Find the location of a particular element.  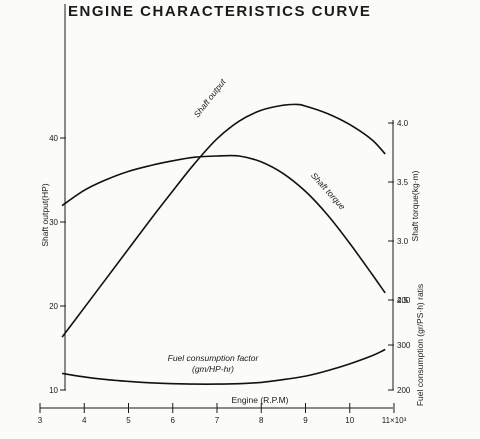

x-axis-label: Engine (R.P.M) is located at coordinates (259, 400).